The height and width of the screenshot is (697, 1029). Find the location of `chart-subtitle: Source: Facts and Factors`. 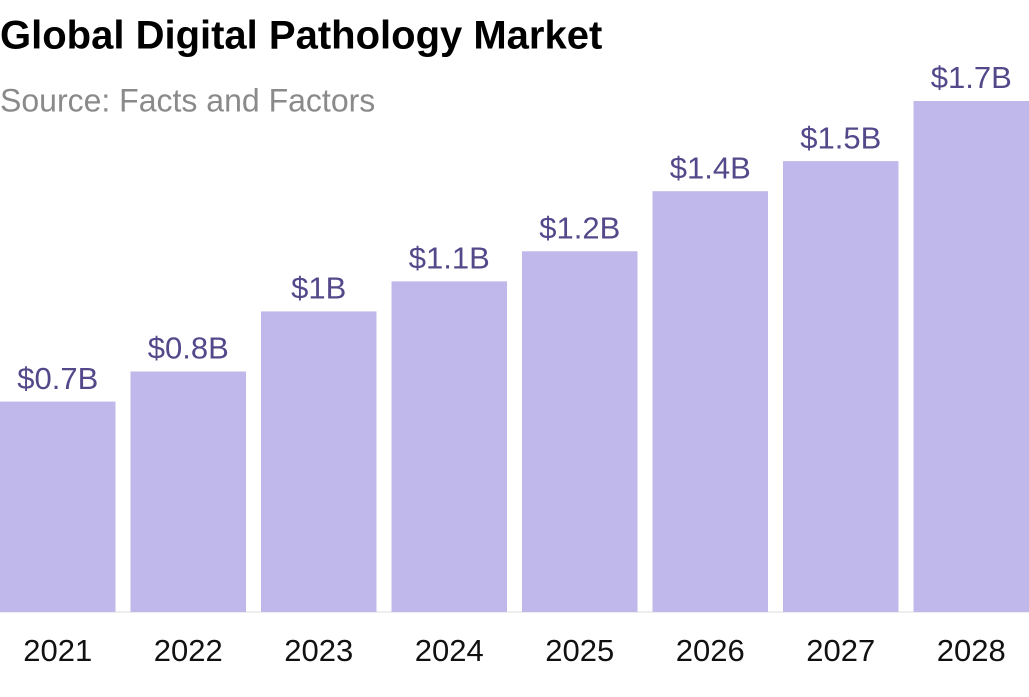

chart-subtitle: Source: Facts and Factors is located at coordinates (187, 100).